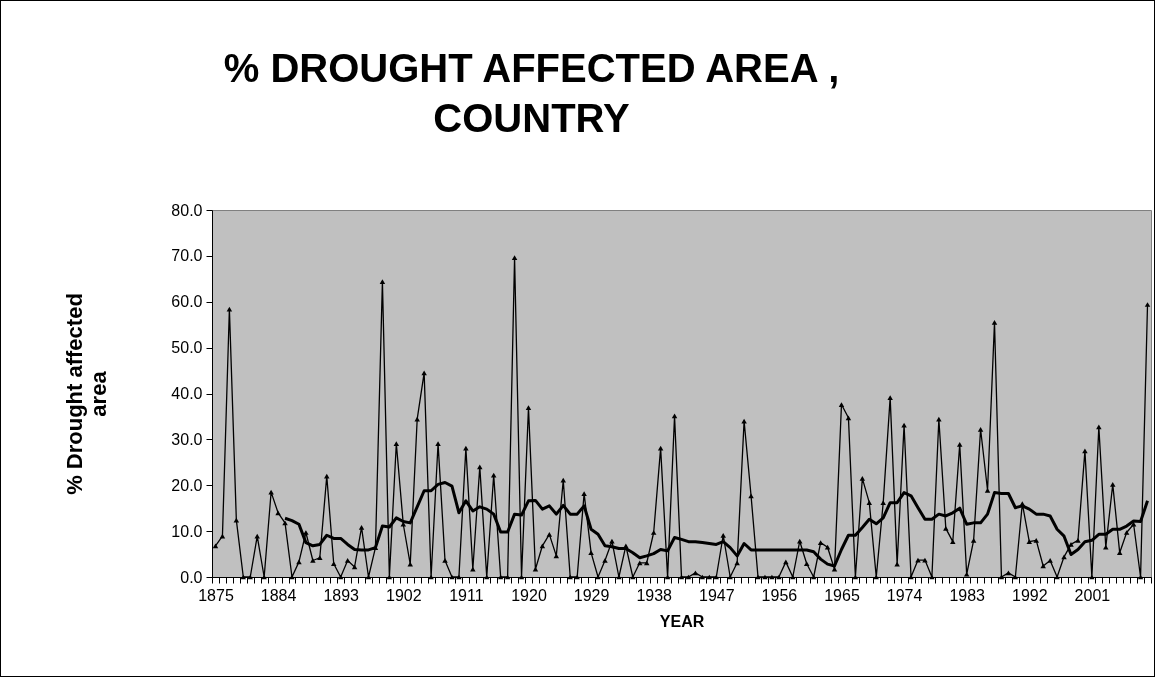 The image size is (1157, 679). I want to click on y-tick-label: 80.0, so click(187, 210).